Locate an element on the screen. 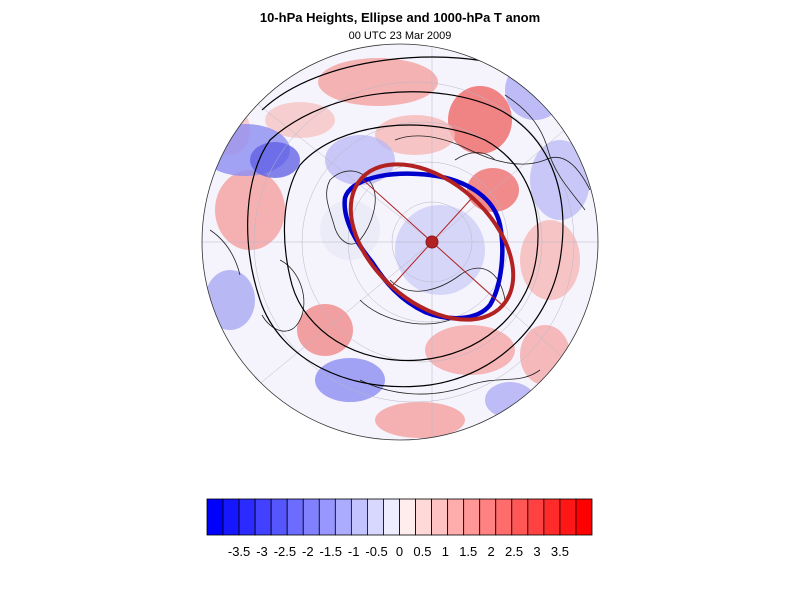 This screenshot has height=600, width=800. fitted-ellipse is located at coordinates (432, 242).